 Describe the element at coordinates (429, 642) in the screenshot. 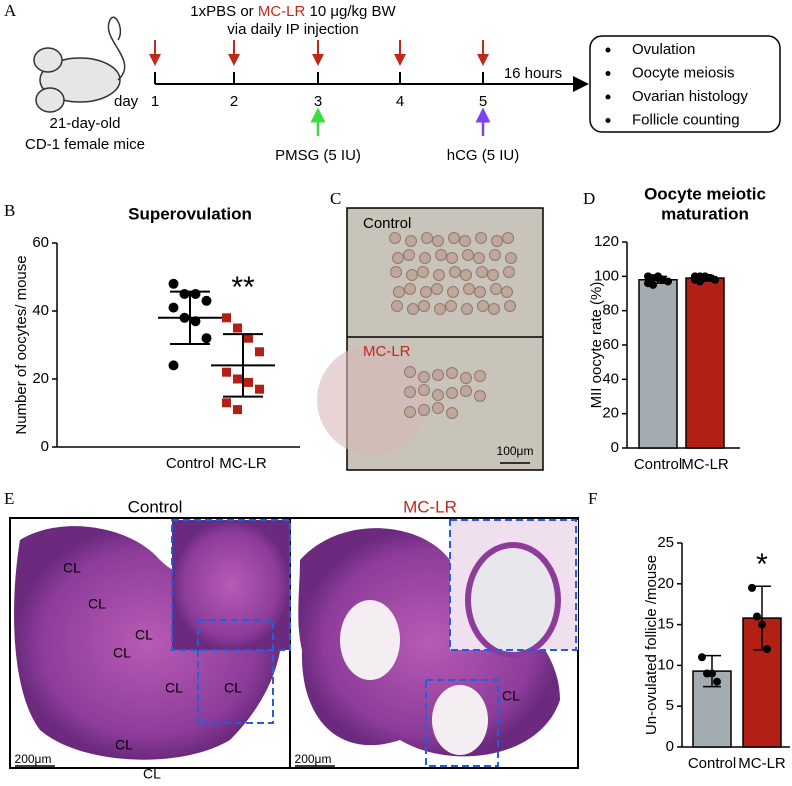

I see `ovary-section` at that location.